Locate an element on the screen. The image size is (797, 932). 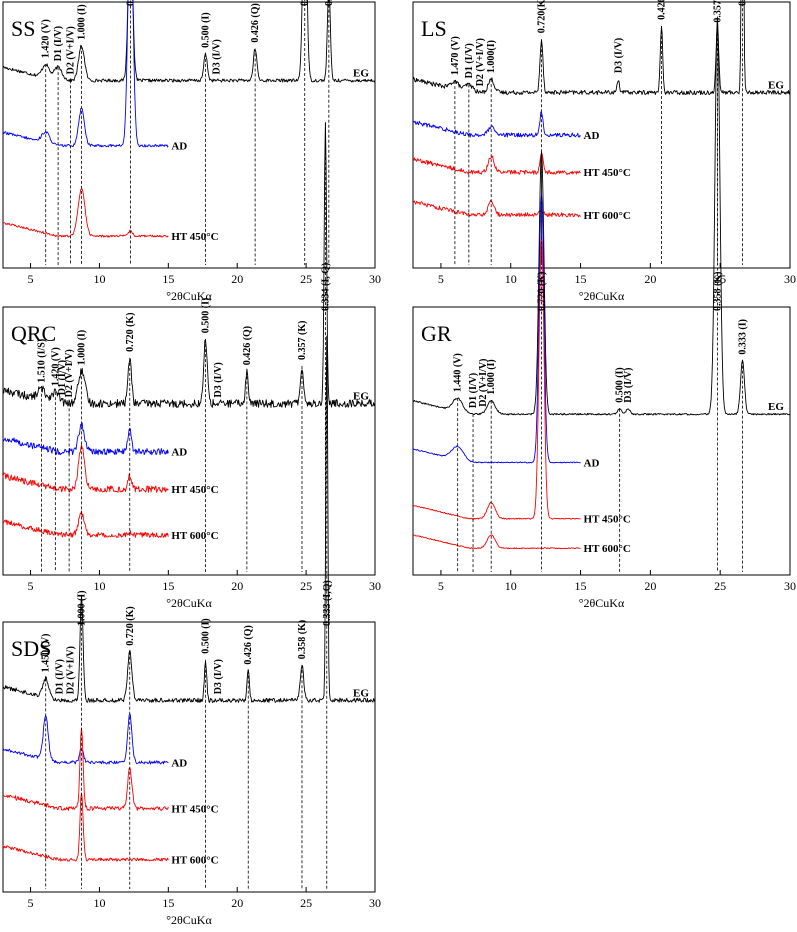
peak-label: 1.470 (V) is located at coordinates (455, 55).